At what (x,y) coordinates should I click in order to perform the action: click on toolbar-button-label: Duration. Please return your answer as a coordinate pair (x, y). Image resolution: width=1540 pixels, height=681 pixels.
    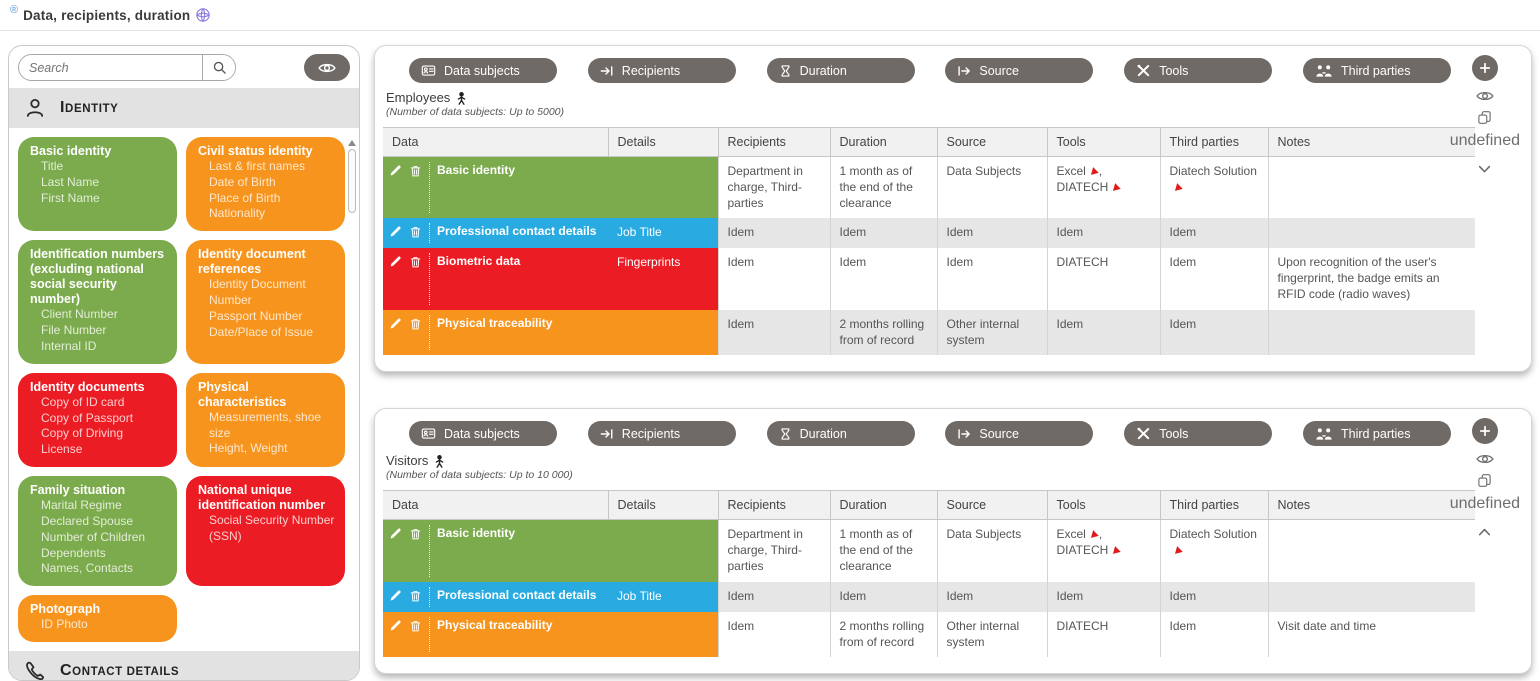
    Looking at the image, I should click on (823, 70).